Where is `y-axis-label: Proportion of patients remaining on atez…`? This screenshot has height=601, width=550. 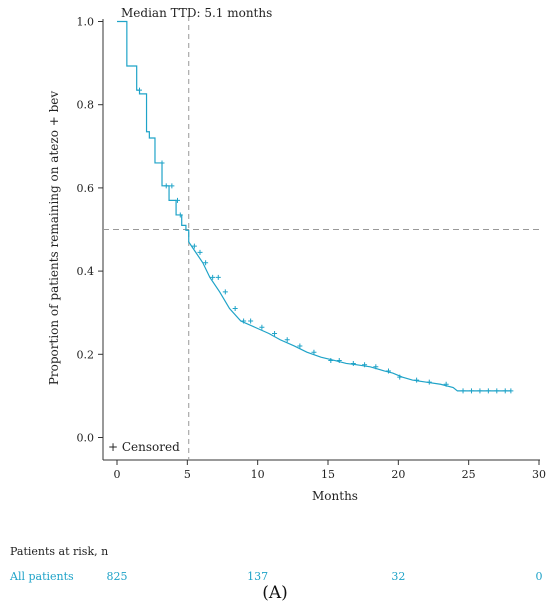 y-axis-label: Proportion of patients remaining on atez… is located at coordinates (54, 238).